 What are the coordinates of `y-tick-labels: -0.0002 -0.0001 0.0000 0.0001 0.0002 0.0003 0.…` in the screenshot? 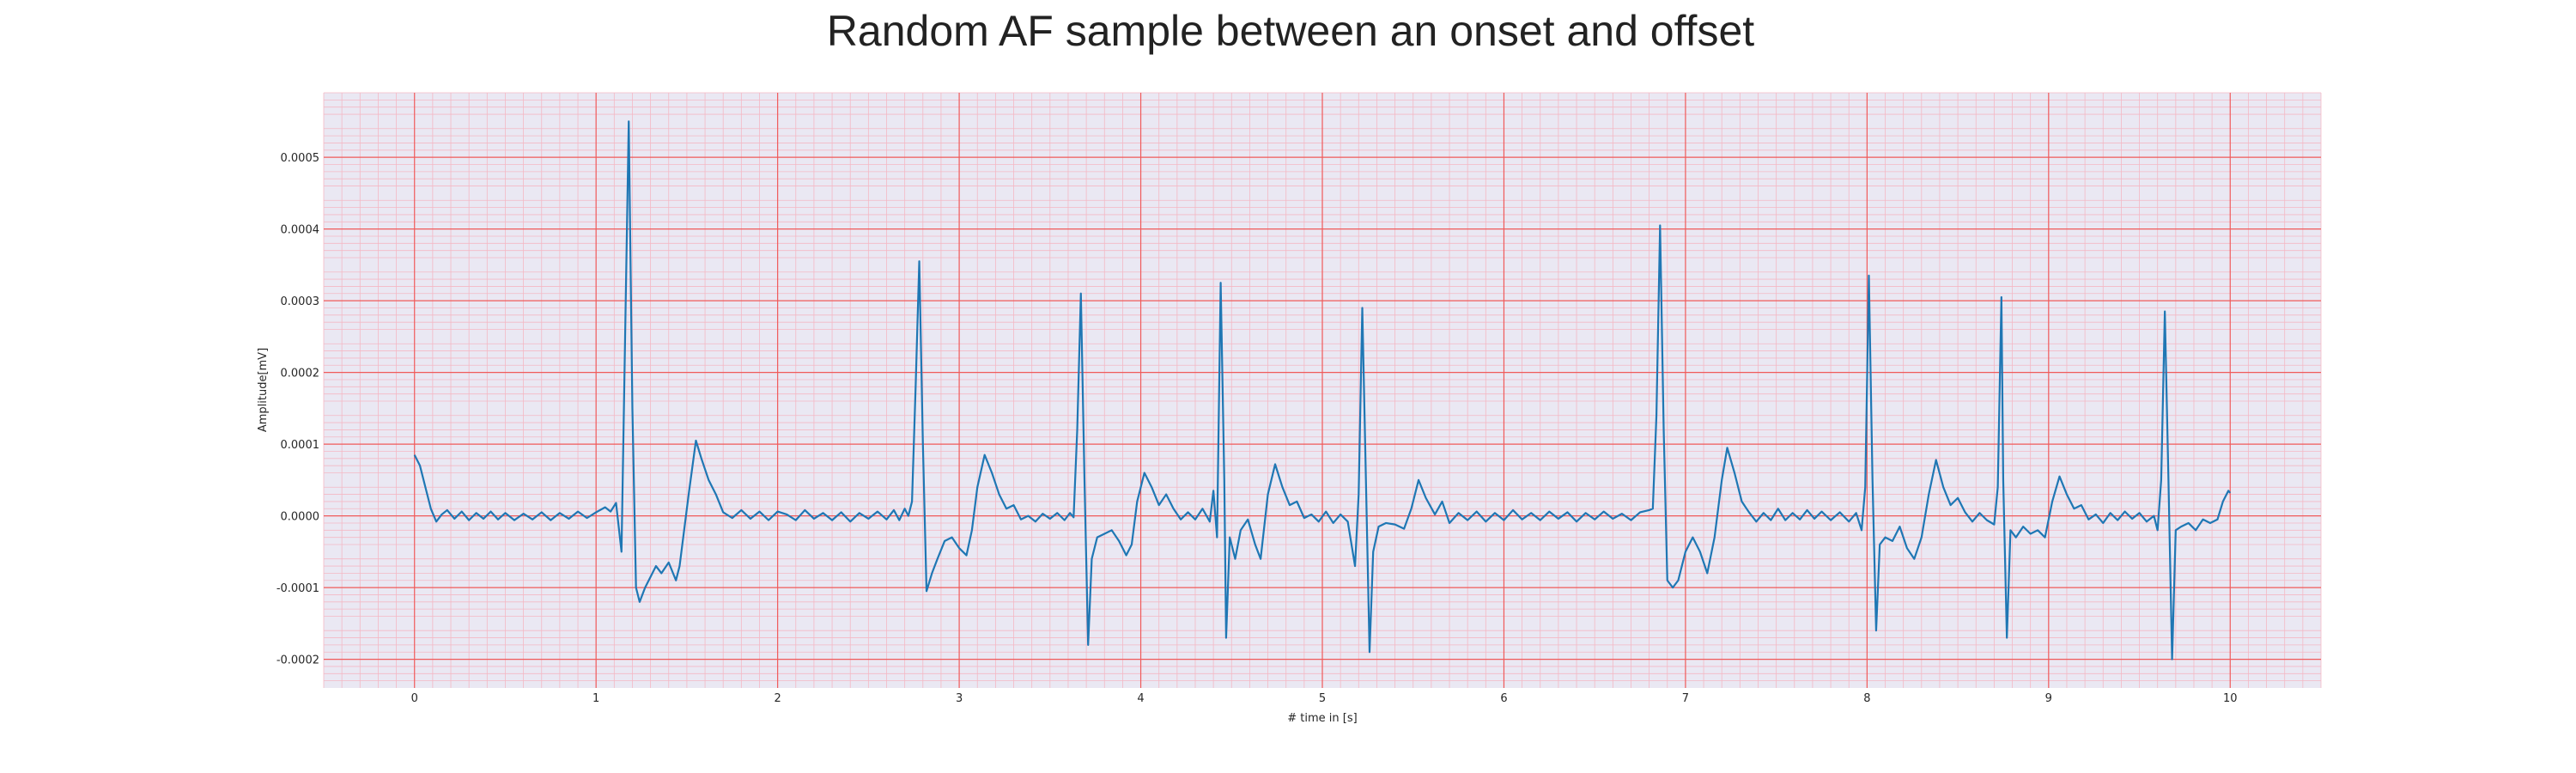 It's located at (297, 409).